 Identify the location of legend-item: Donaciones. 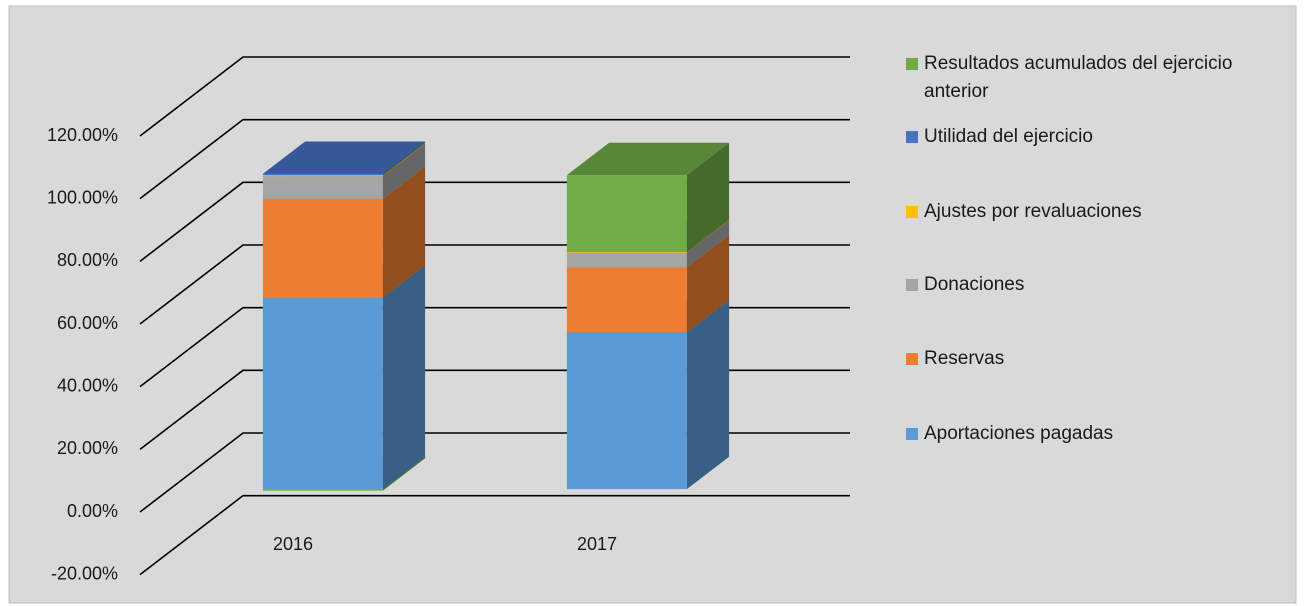
(1096, 285).